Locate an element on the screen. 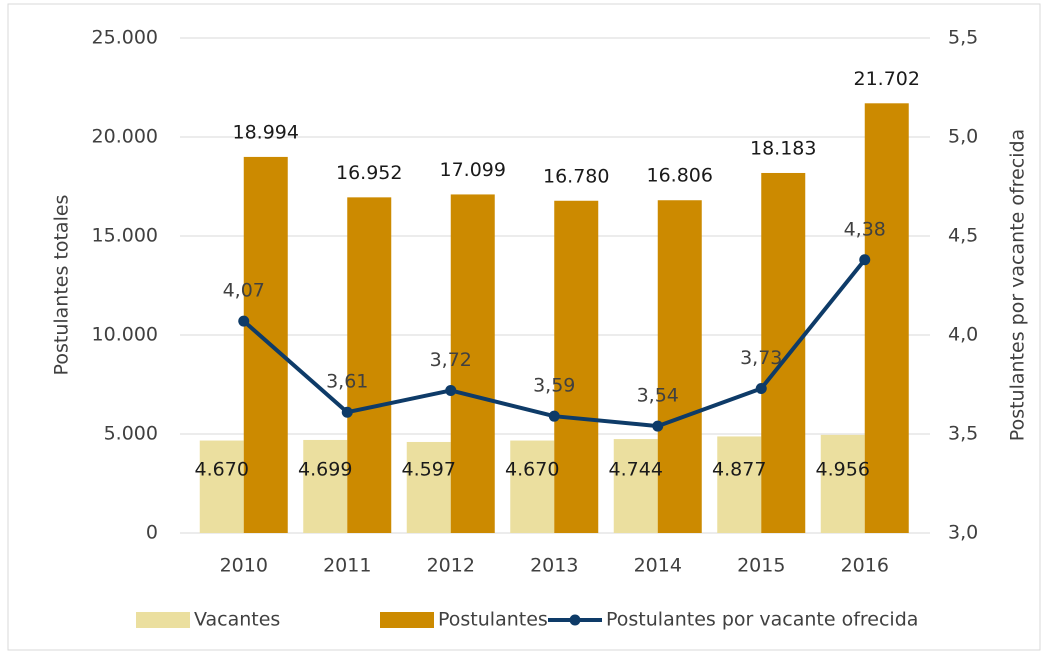 The height and width of the screenshot is (656, 1048). data-label: 3,59 is located at coordinates (554, 386).